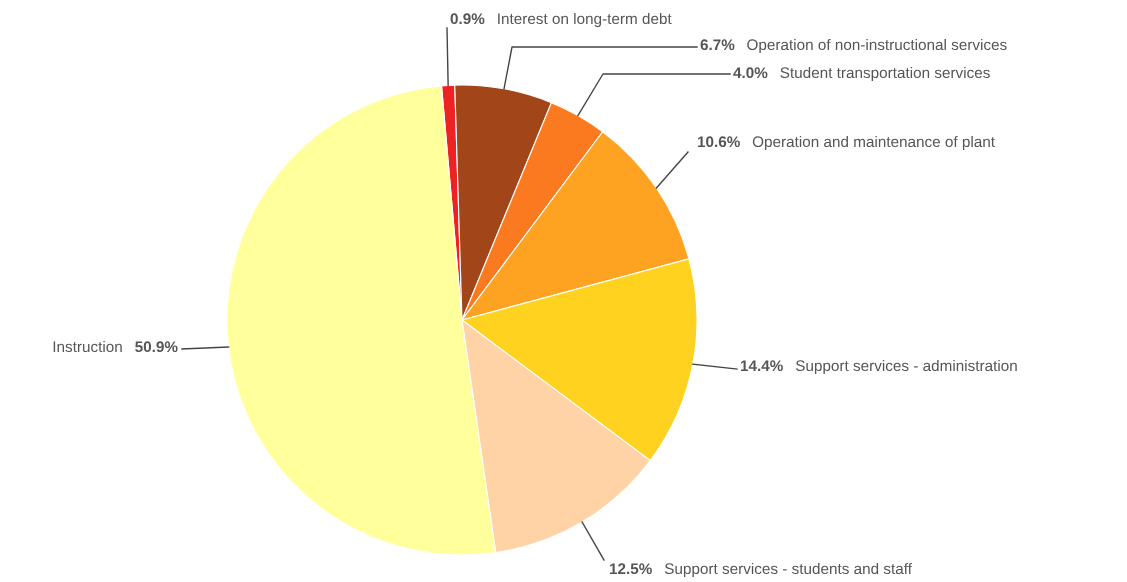 The width and height of the screenshot is (1127, 582). Describe the element at coordinates (761, 366) in the screenshot. I see `data-label: 14.4%` at that location.